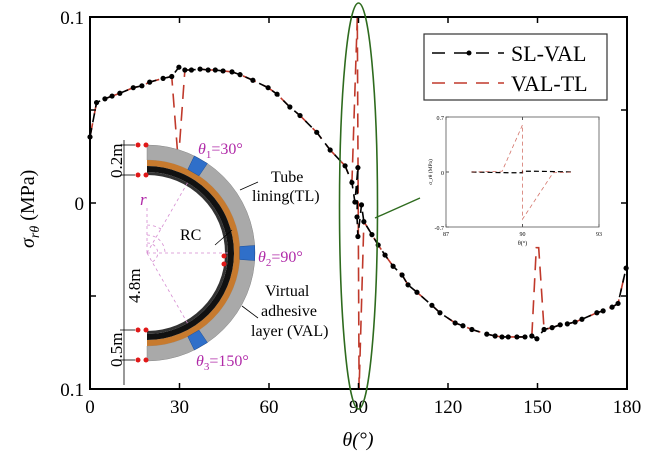 The height and width of the screenshot is (467, 650). I want to click on legend-label-val-tl: VAL-TL, so click(549, 83).